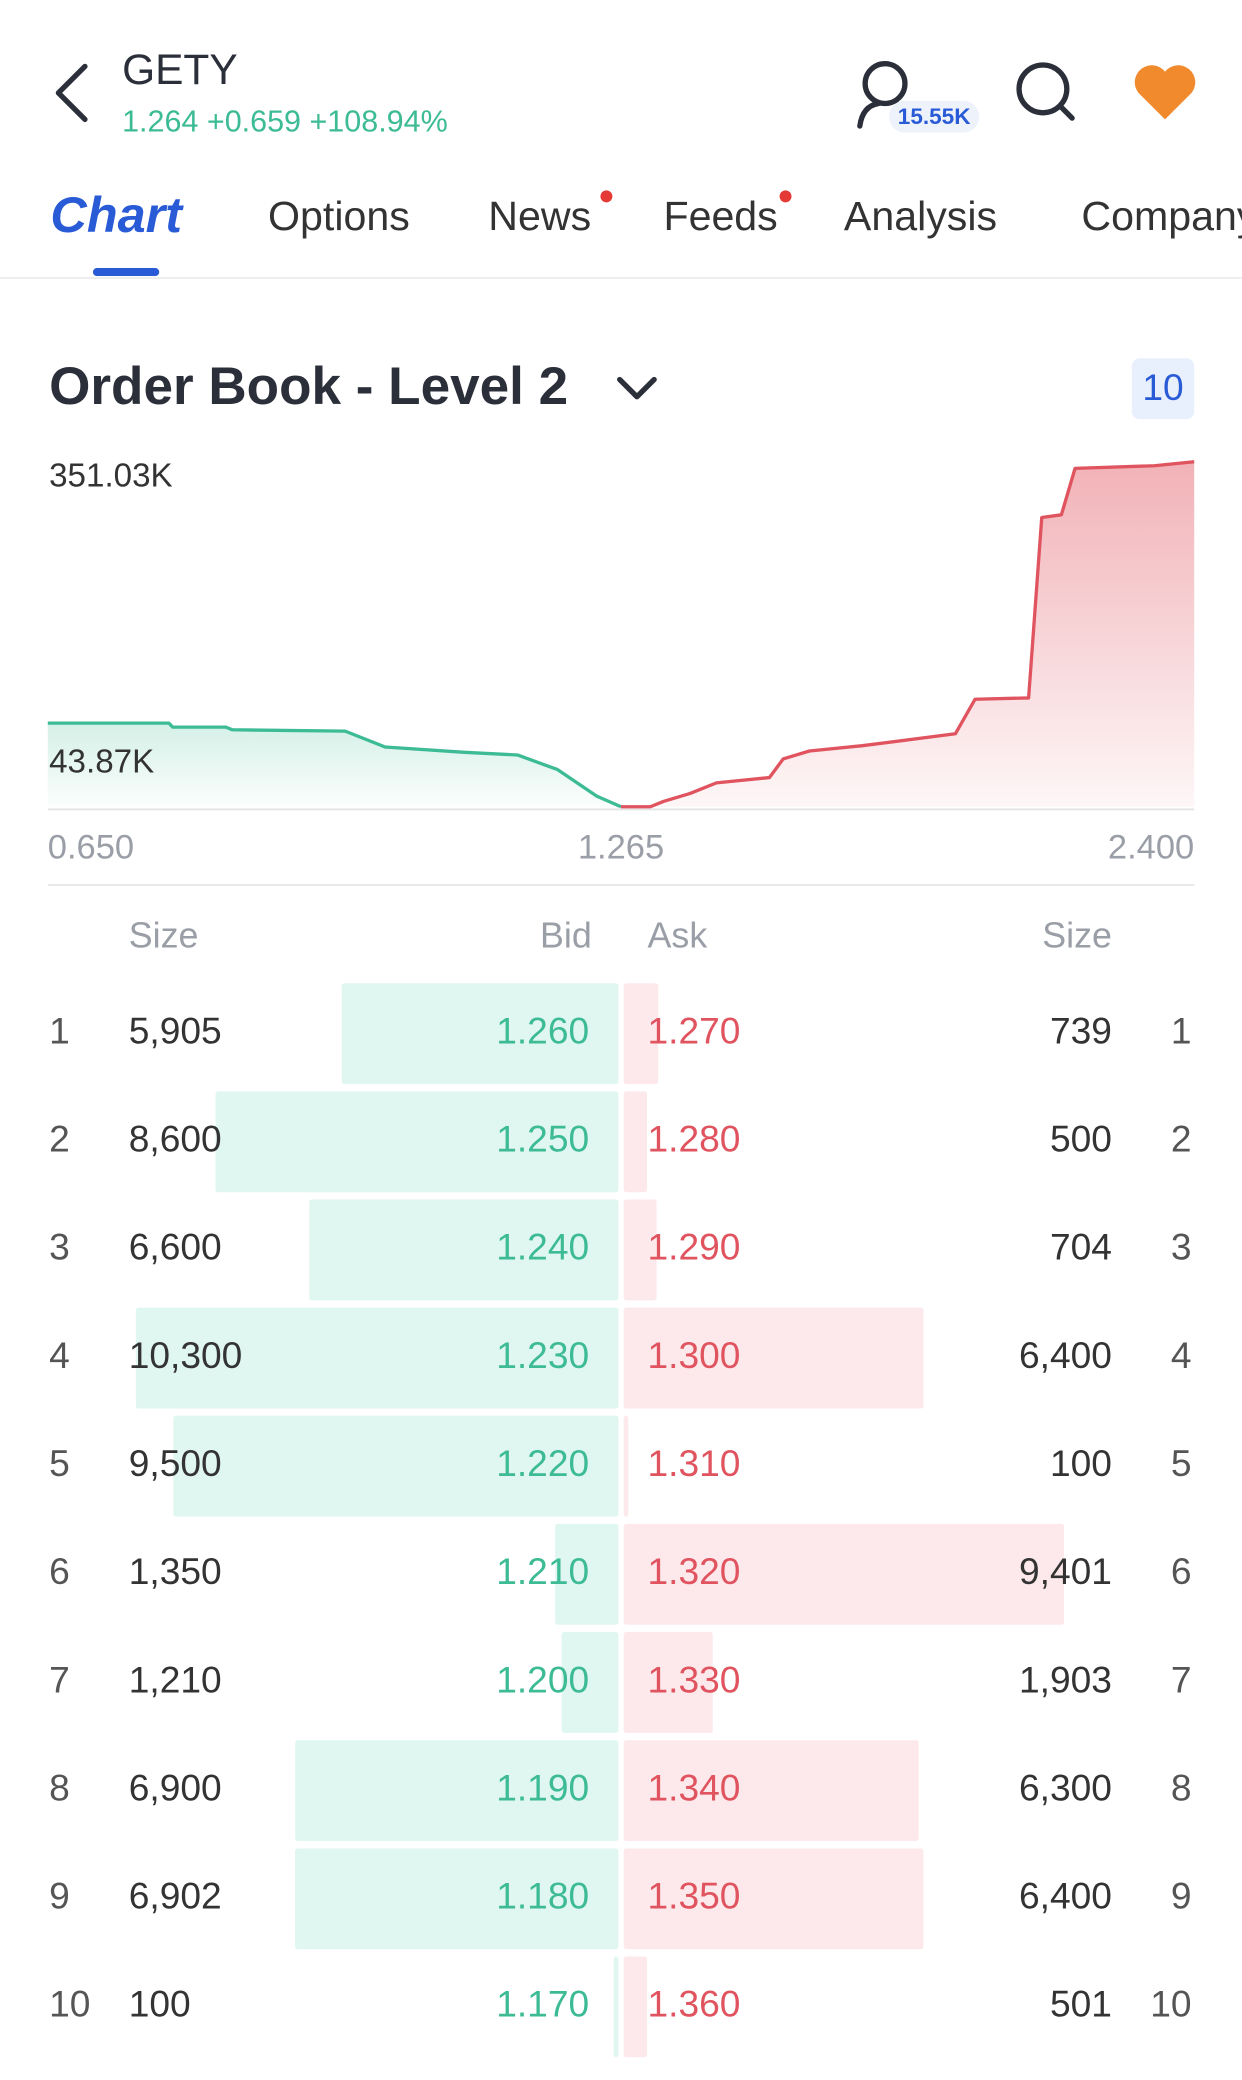 The height and width of the screenshot is (2080, 1242). Describe the element at coordinates (694, 1355) in the screenshot. I see `ask-price: 1.300` at that location.